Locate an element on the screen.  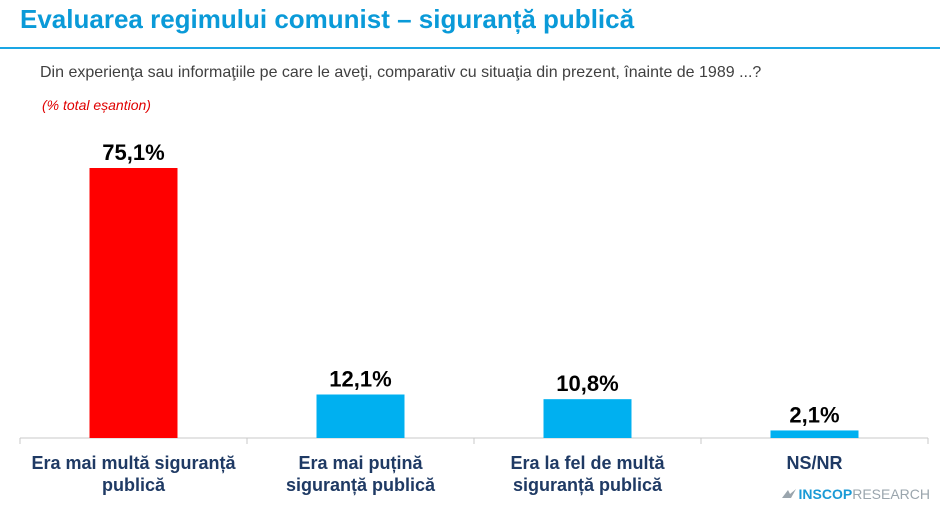
category-label-2: Era mai puțină siguranță publică is located at coordinates (361, 474).